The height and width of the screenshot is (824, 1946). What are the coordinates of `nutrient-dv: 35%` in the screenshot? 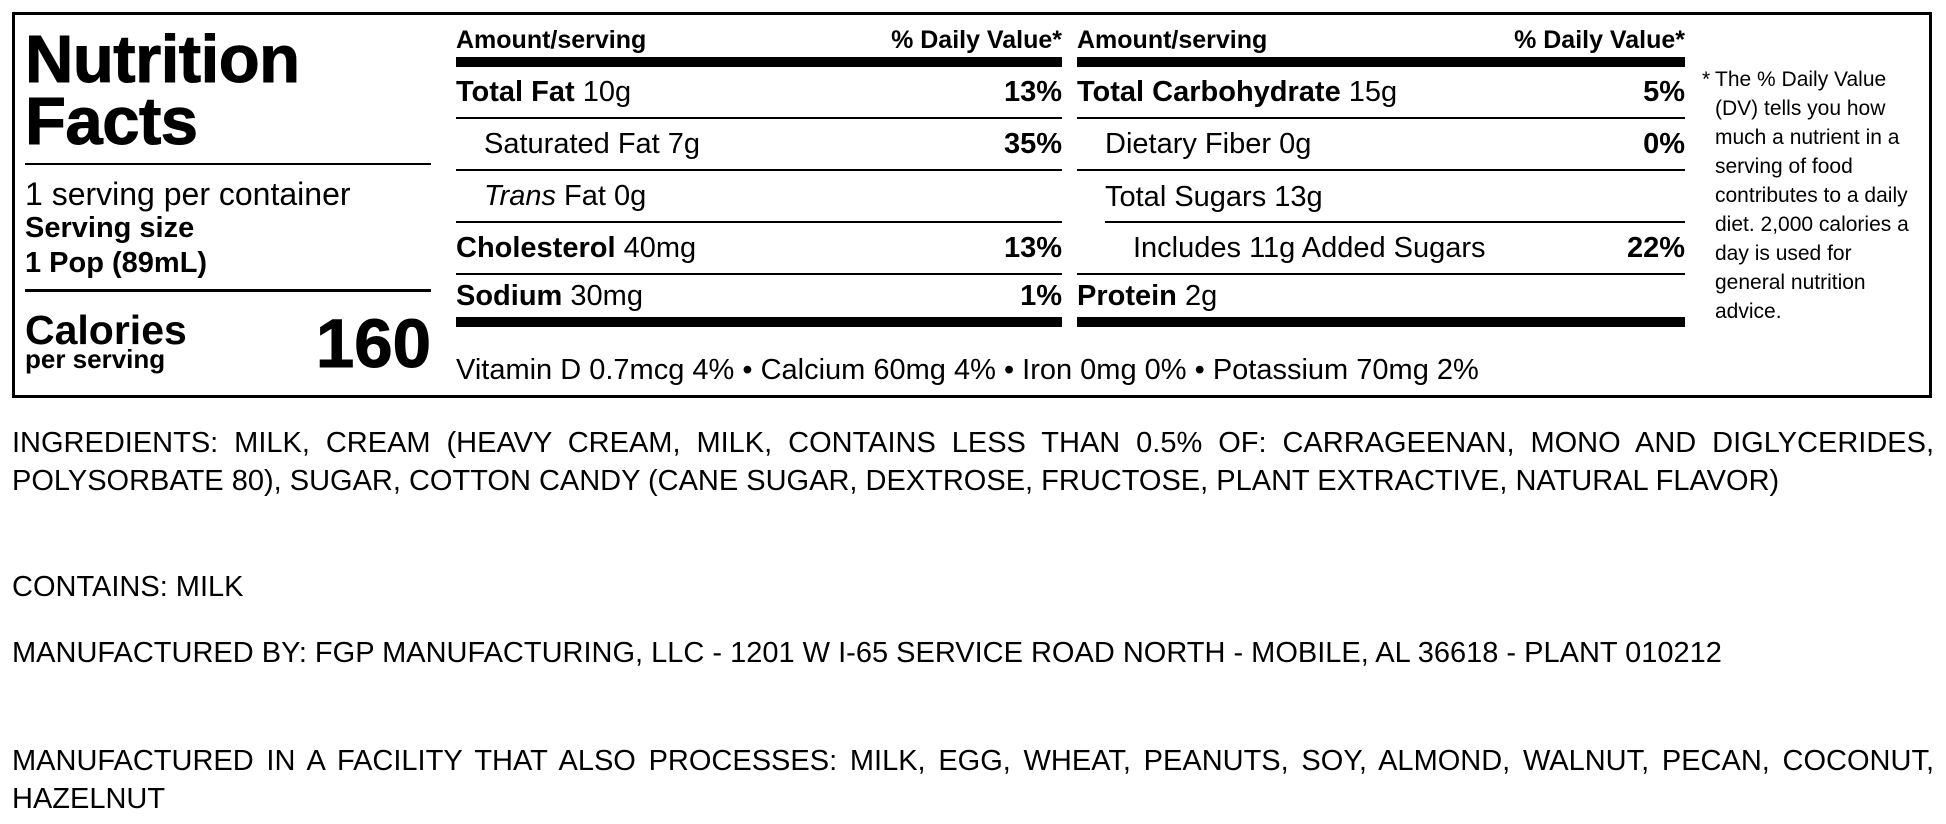 It's located at (1032, 143).